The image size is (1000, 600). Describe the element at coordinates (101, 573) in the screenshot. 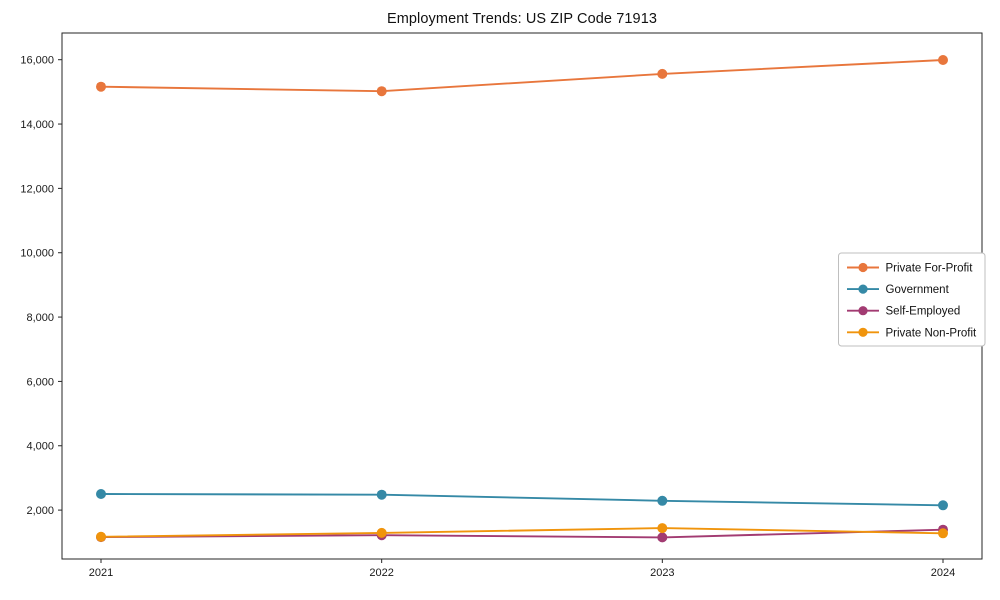

I see `x-tick-label: 2021` at that location.